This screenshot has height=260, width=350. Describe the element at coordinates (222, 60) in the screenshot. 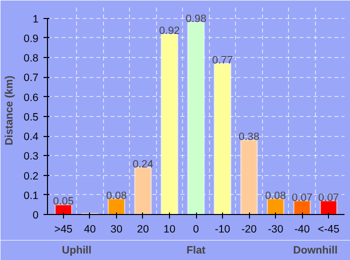

I see `data-label: 0.77` at that location.